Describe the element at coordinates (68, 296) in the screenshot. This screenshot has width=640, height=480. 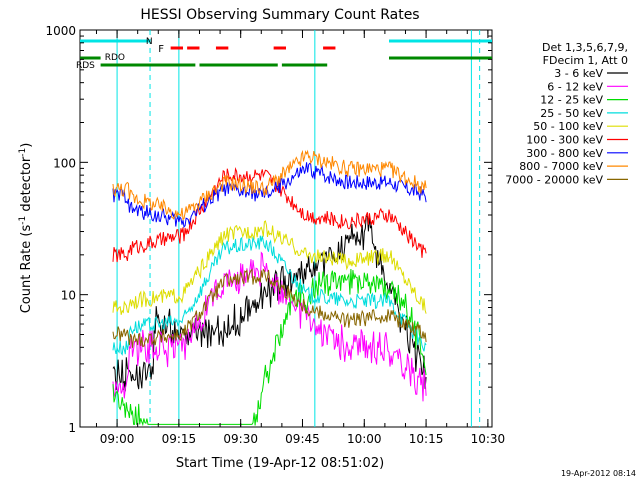
I see `y-tick-label: 10` at that location.